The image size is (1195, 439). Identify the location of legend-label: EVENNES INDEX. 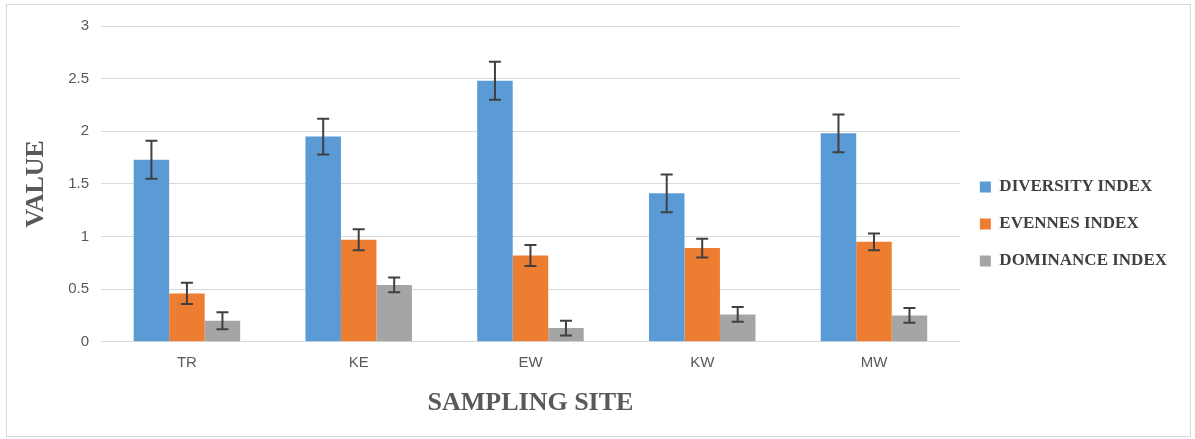
(1069, 223).